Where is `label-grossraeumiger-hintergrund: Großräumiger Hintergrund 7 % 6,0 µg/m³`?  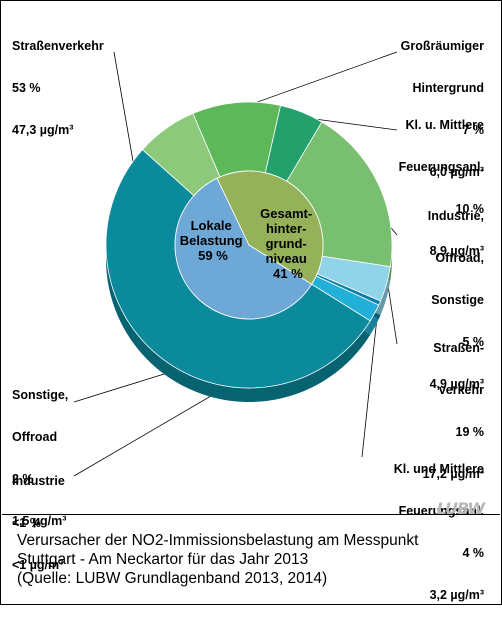
label-grossraeumiger-hintergrund: Großräumiger Hintergrund 7 % 6,0 µg/m³ is located at coordinates (442, 109).